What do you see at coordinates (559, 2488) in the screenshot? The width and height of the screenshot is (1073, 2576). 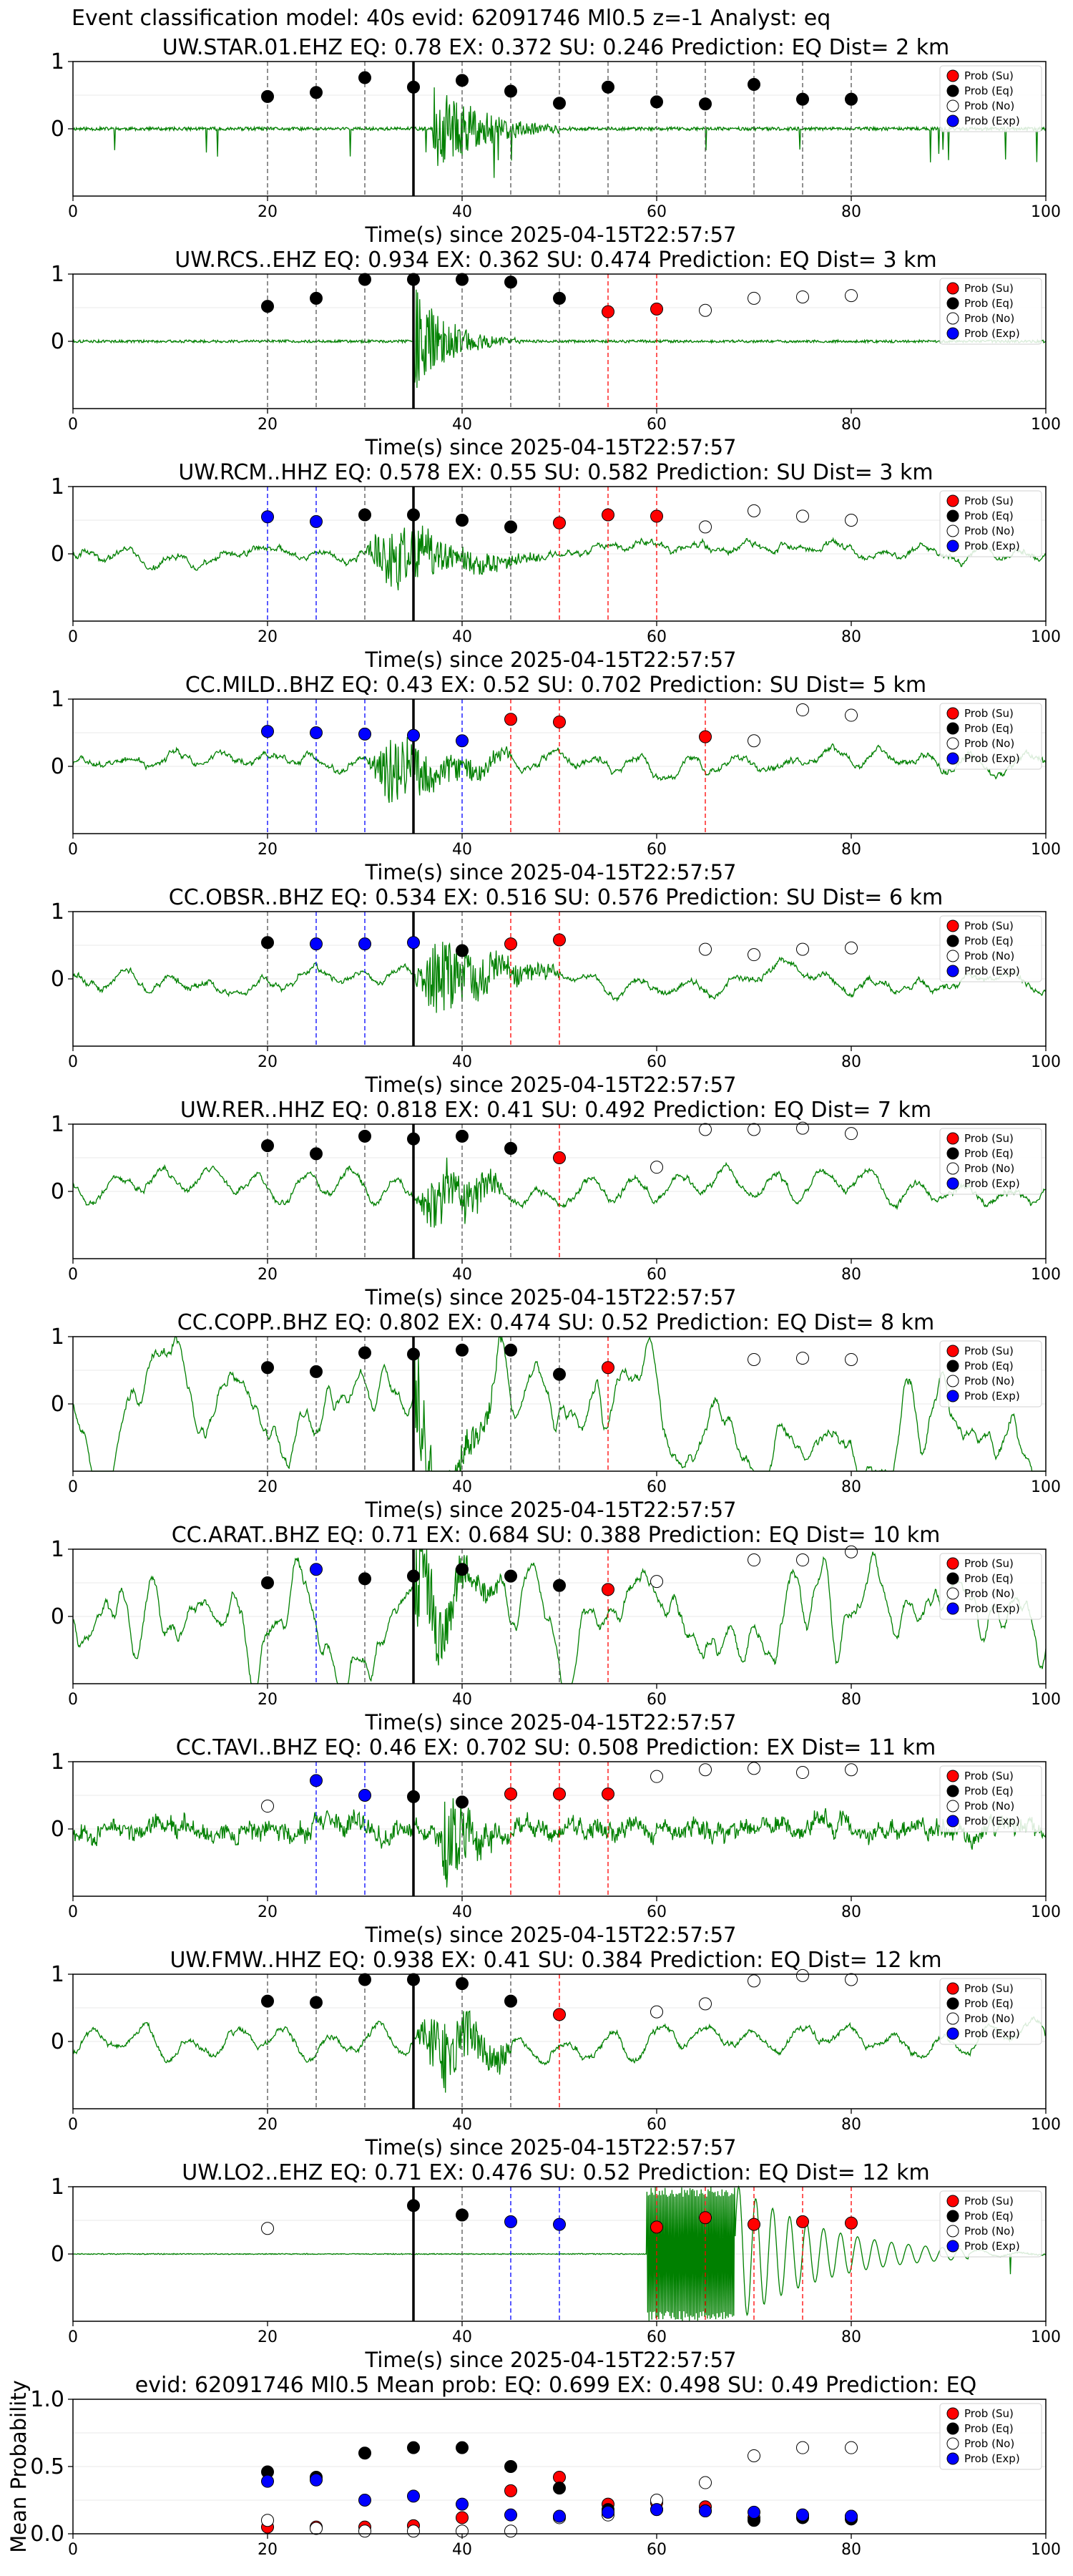 I see `mean-prob-point-eq` at bounding box center [559, 2488].